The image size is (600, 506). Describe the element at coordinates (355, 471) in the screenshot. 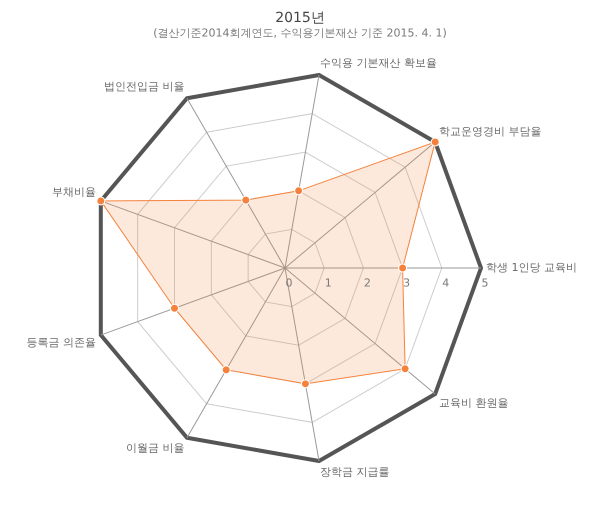

I see `spoke-label: 장학금 지급률` at that location.